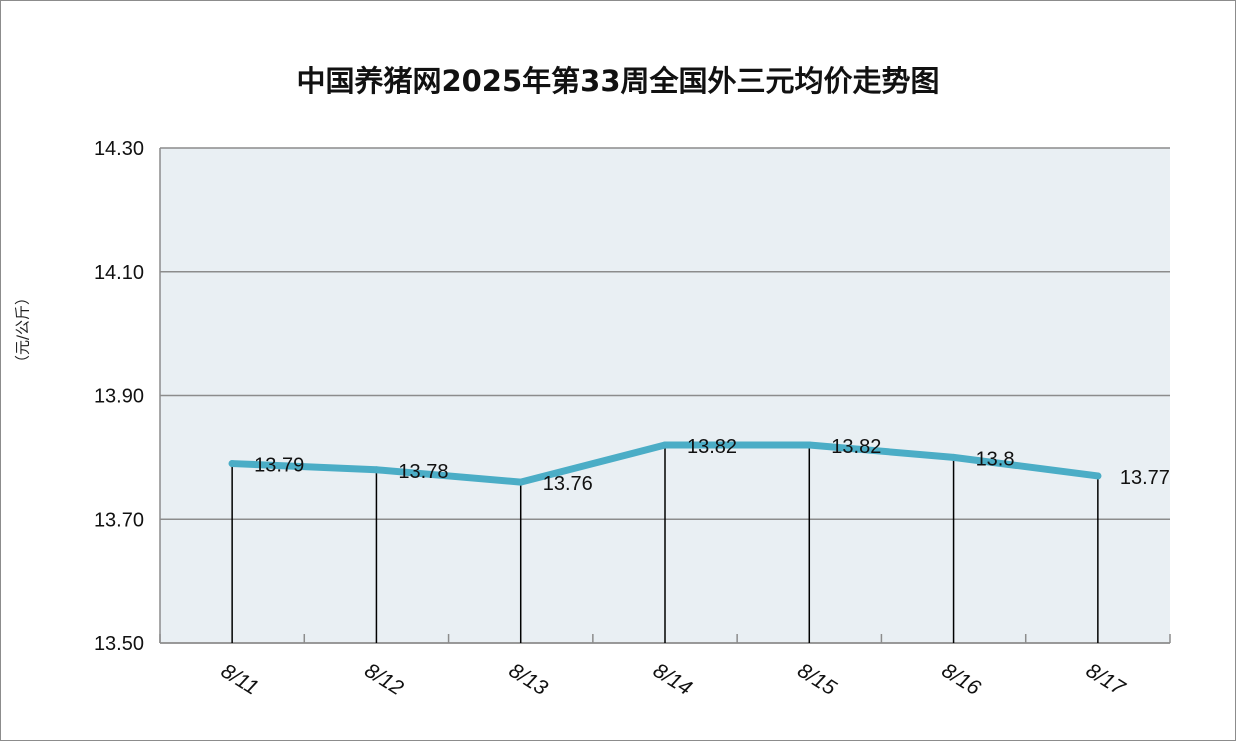 The height and width of the screenshot is (741, 1236). Describe the element at coordinates (568, 484) in the screenshot. I see `data-label: 13.76` at that location.